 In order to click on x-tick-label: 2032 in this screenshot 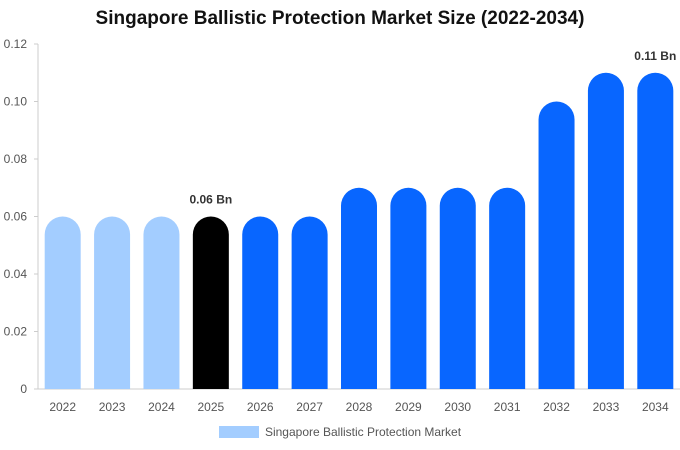, I will do `click(556, 407)`.